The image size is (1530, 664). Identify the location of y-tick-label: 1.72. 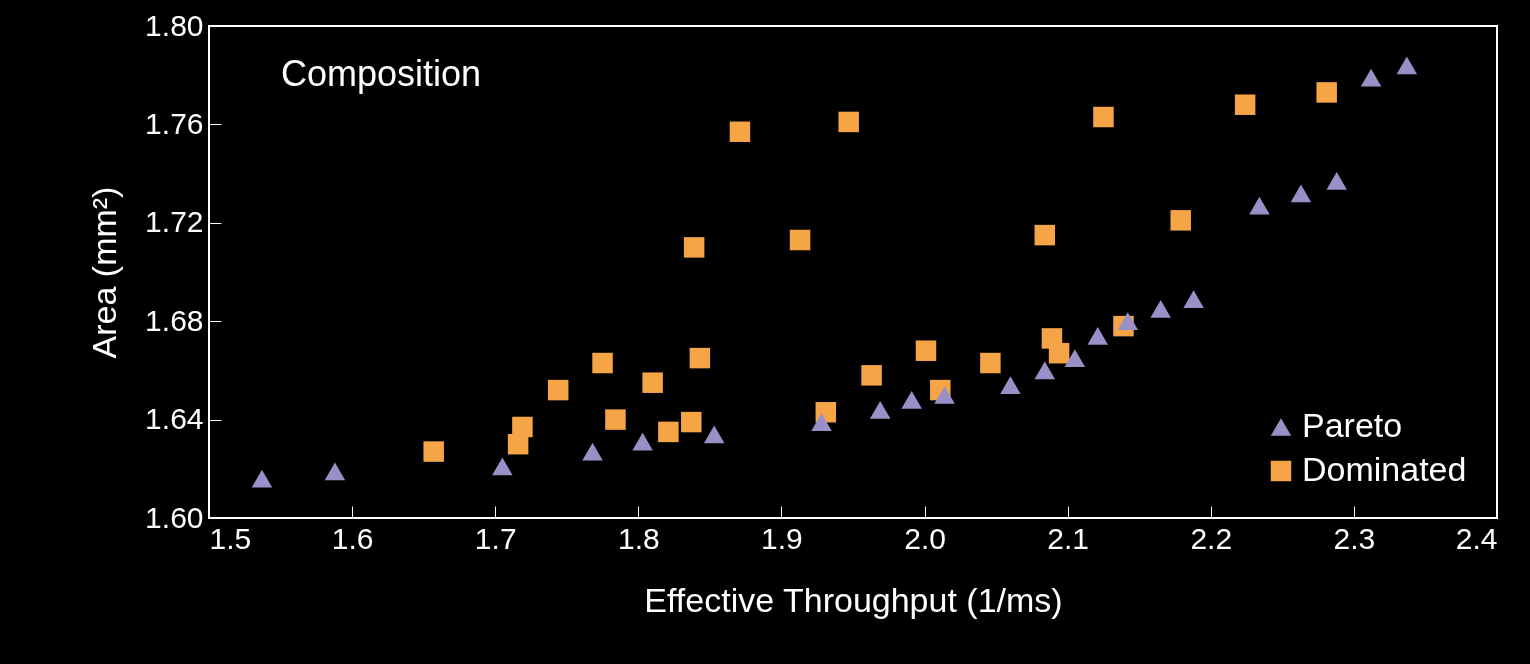
(174, 222).